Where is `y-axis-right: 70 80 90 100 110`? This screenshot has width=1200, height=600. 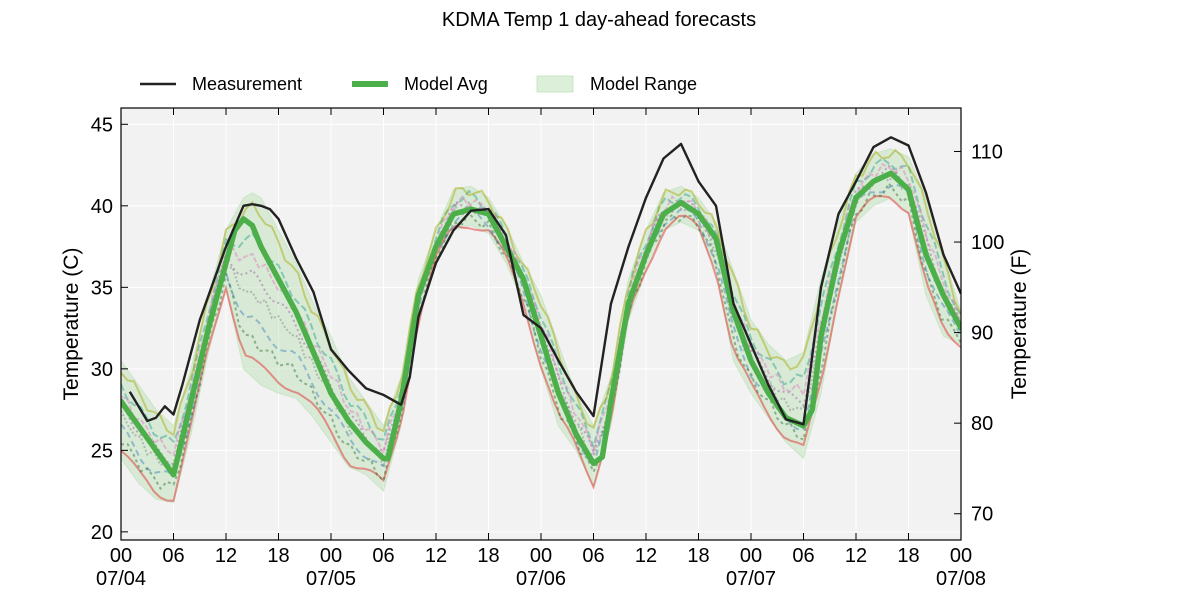 y-axis-right: 70 80 90 100 110 is located at coordinates (979, 333).